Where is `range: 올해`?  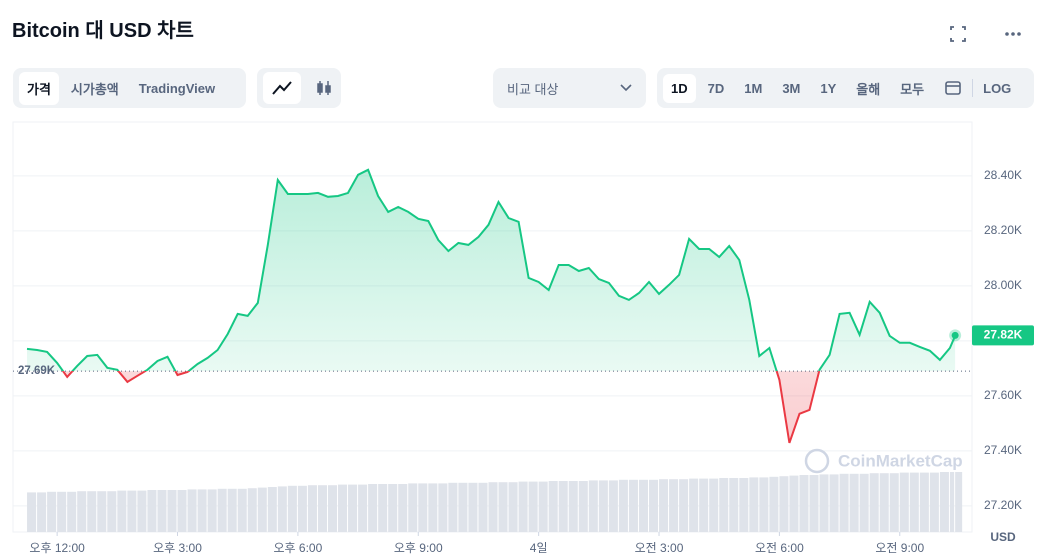
range: 올해 is located at coordinates (868, 89).